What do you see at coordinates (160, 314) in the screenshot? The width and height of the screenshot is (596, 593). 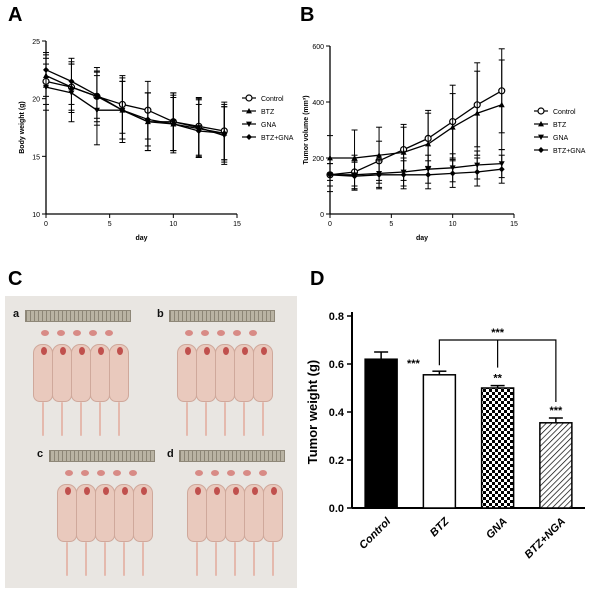 I see `photo-sublabel: b` at bounding box center [160, 314].